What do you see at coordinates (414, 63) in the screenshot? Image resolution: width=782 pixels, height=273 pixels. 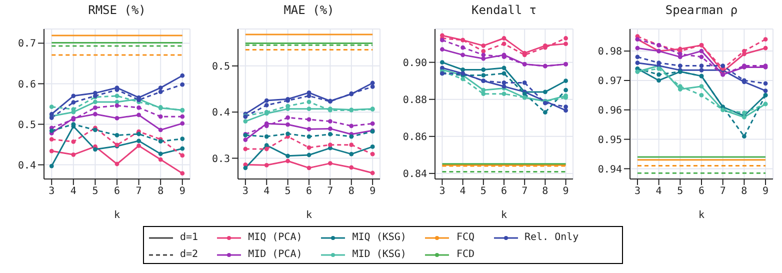 I see `y-tick-label: 0.90` at bounding box center [414, 63].